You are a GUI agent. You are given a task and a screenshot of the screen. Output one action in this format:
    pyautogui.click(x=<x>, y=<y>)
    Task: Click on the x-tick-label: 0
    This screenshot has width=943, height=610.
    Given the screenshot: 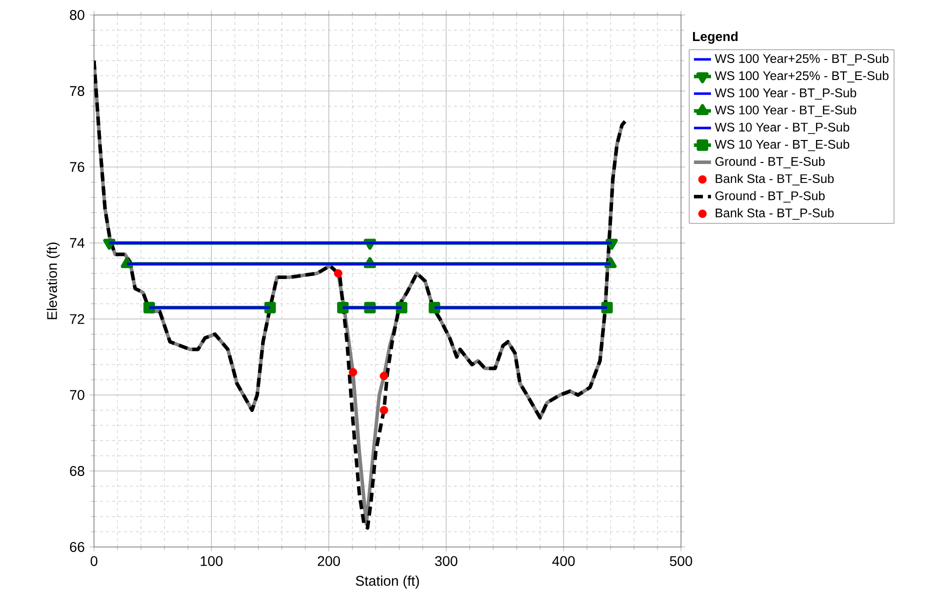 What is the action you would take?
    pyautogui.click(x=94, y=561)
    